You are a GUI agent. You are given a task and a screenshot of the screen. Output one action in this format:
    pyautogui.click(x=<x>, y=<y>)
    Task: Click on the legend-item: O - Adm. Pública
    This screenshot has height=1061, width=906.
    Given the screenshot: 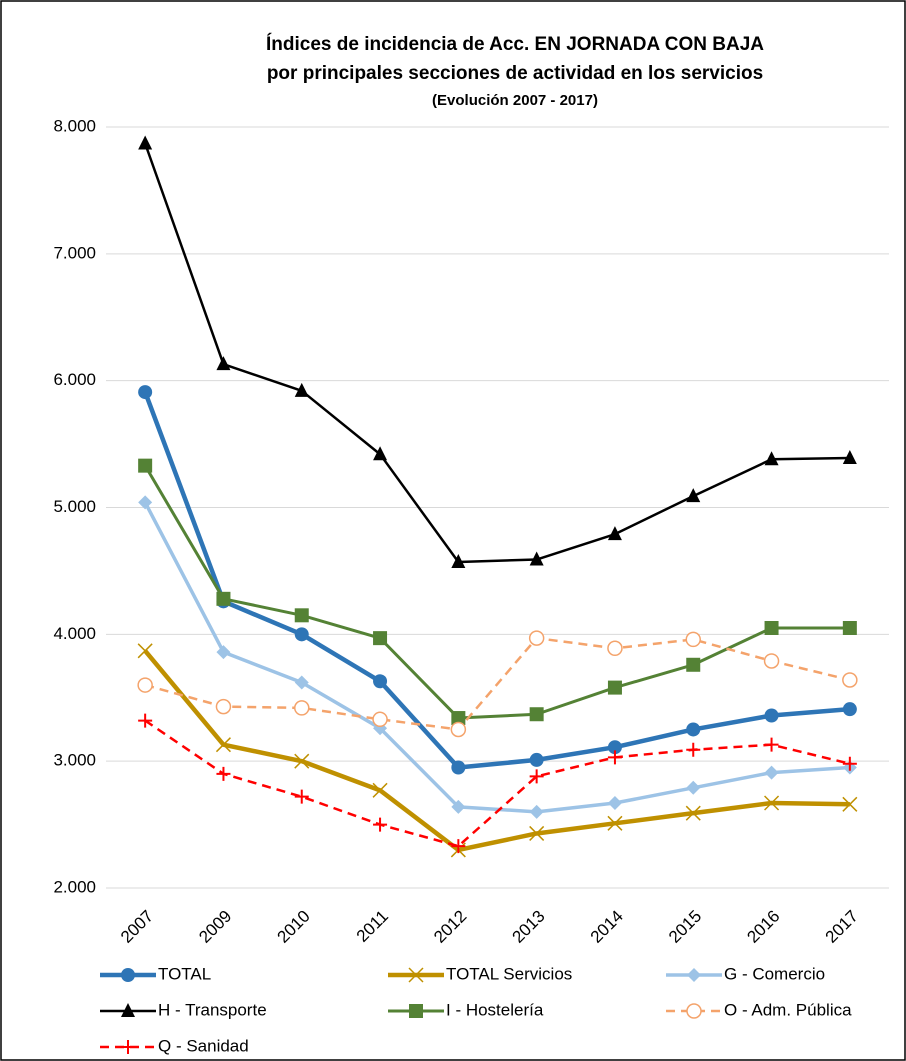 What is the action you would take?
    pyautogui.click(x=759, y=1009)
    